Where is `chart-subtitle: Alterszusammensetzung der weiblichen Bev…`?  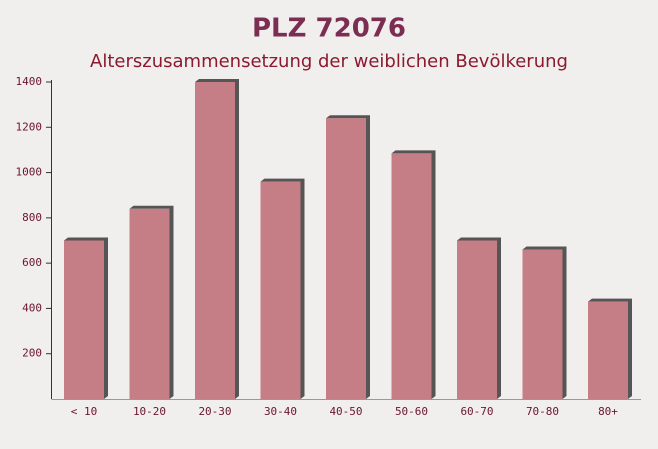
chart-subtitle: Alterszusammensetzung der weiblichen Bev… is located at coordinates (329, 61).